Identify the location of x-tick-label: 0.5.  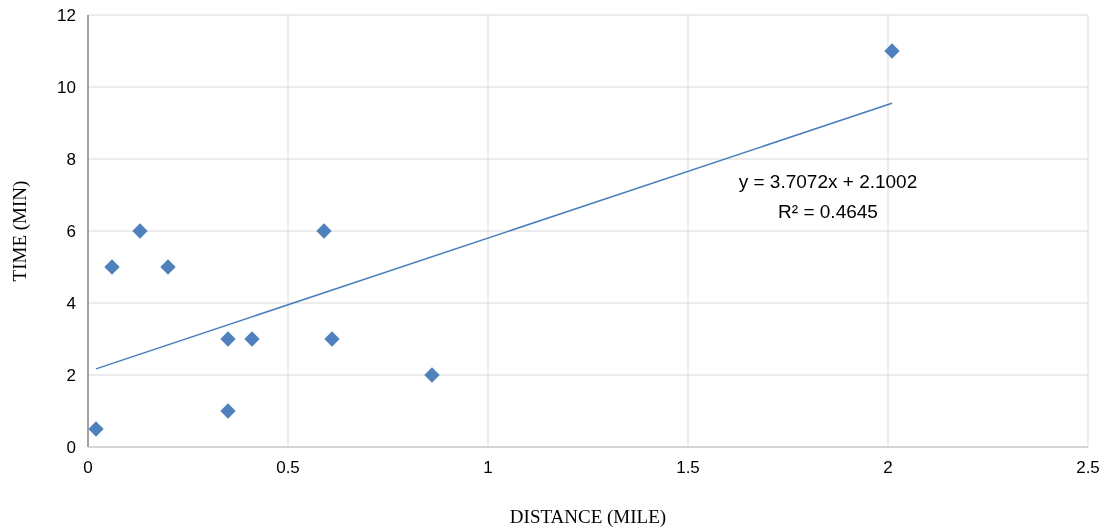
(288, 467).